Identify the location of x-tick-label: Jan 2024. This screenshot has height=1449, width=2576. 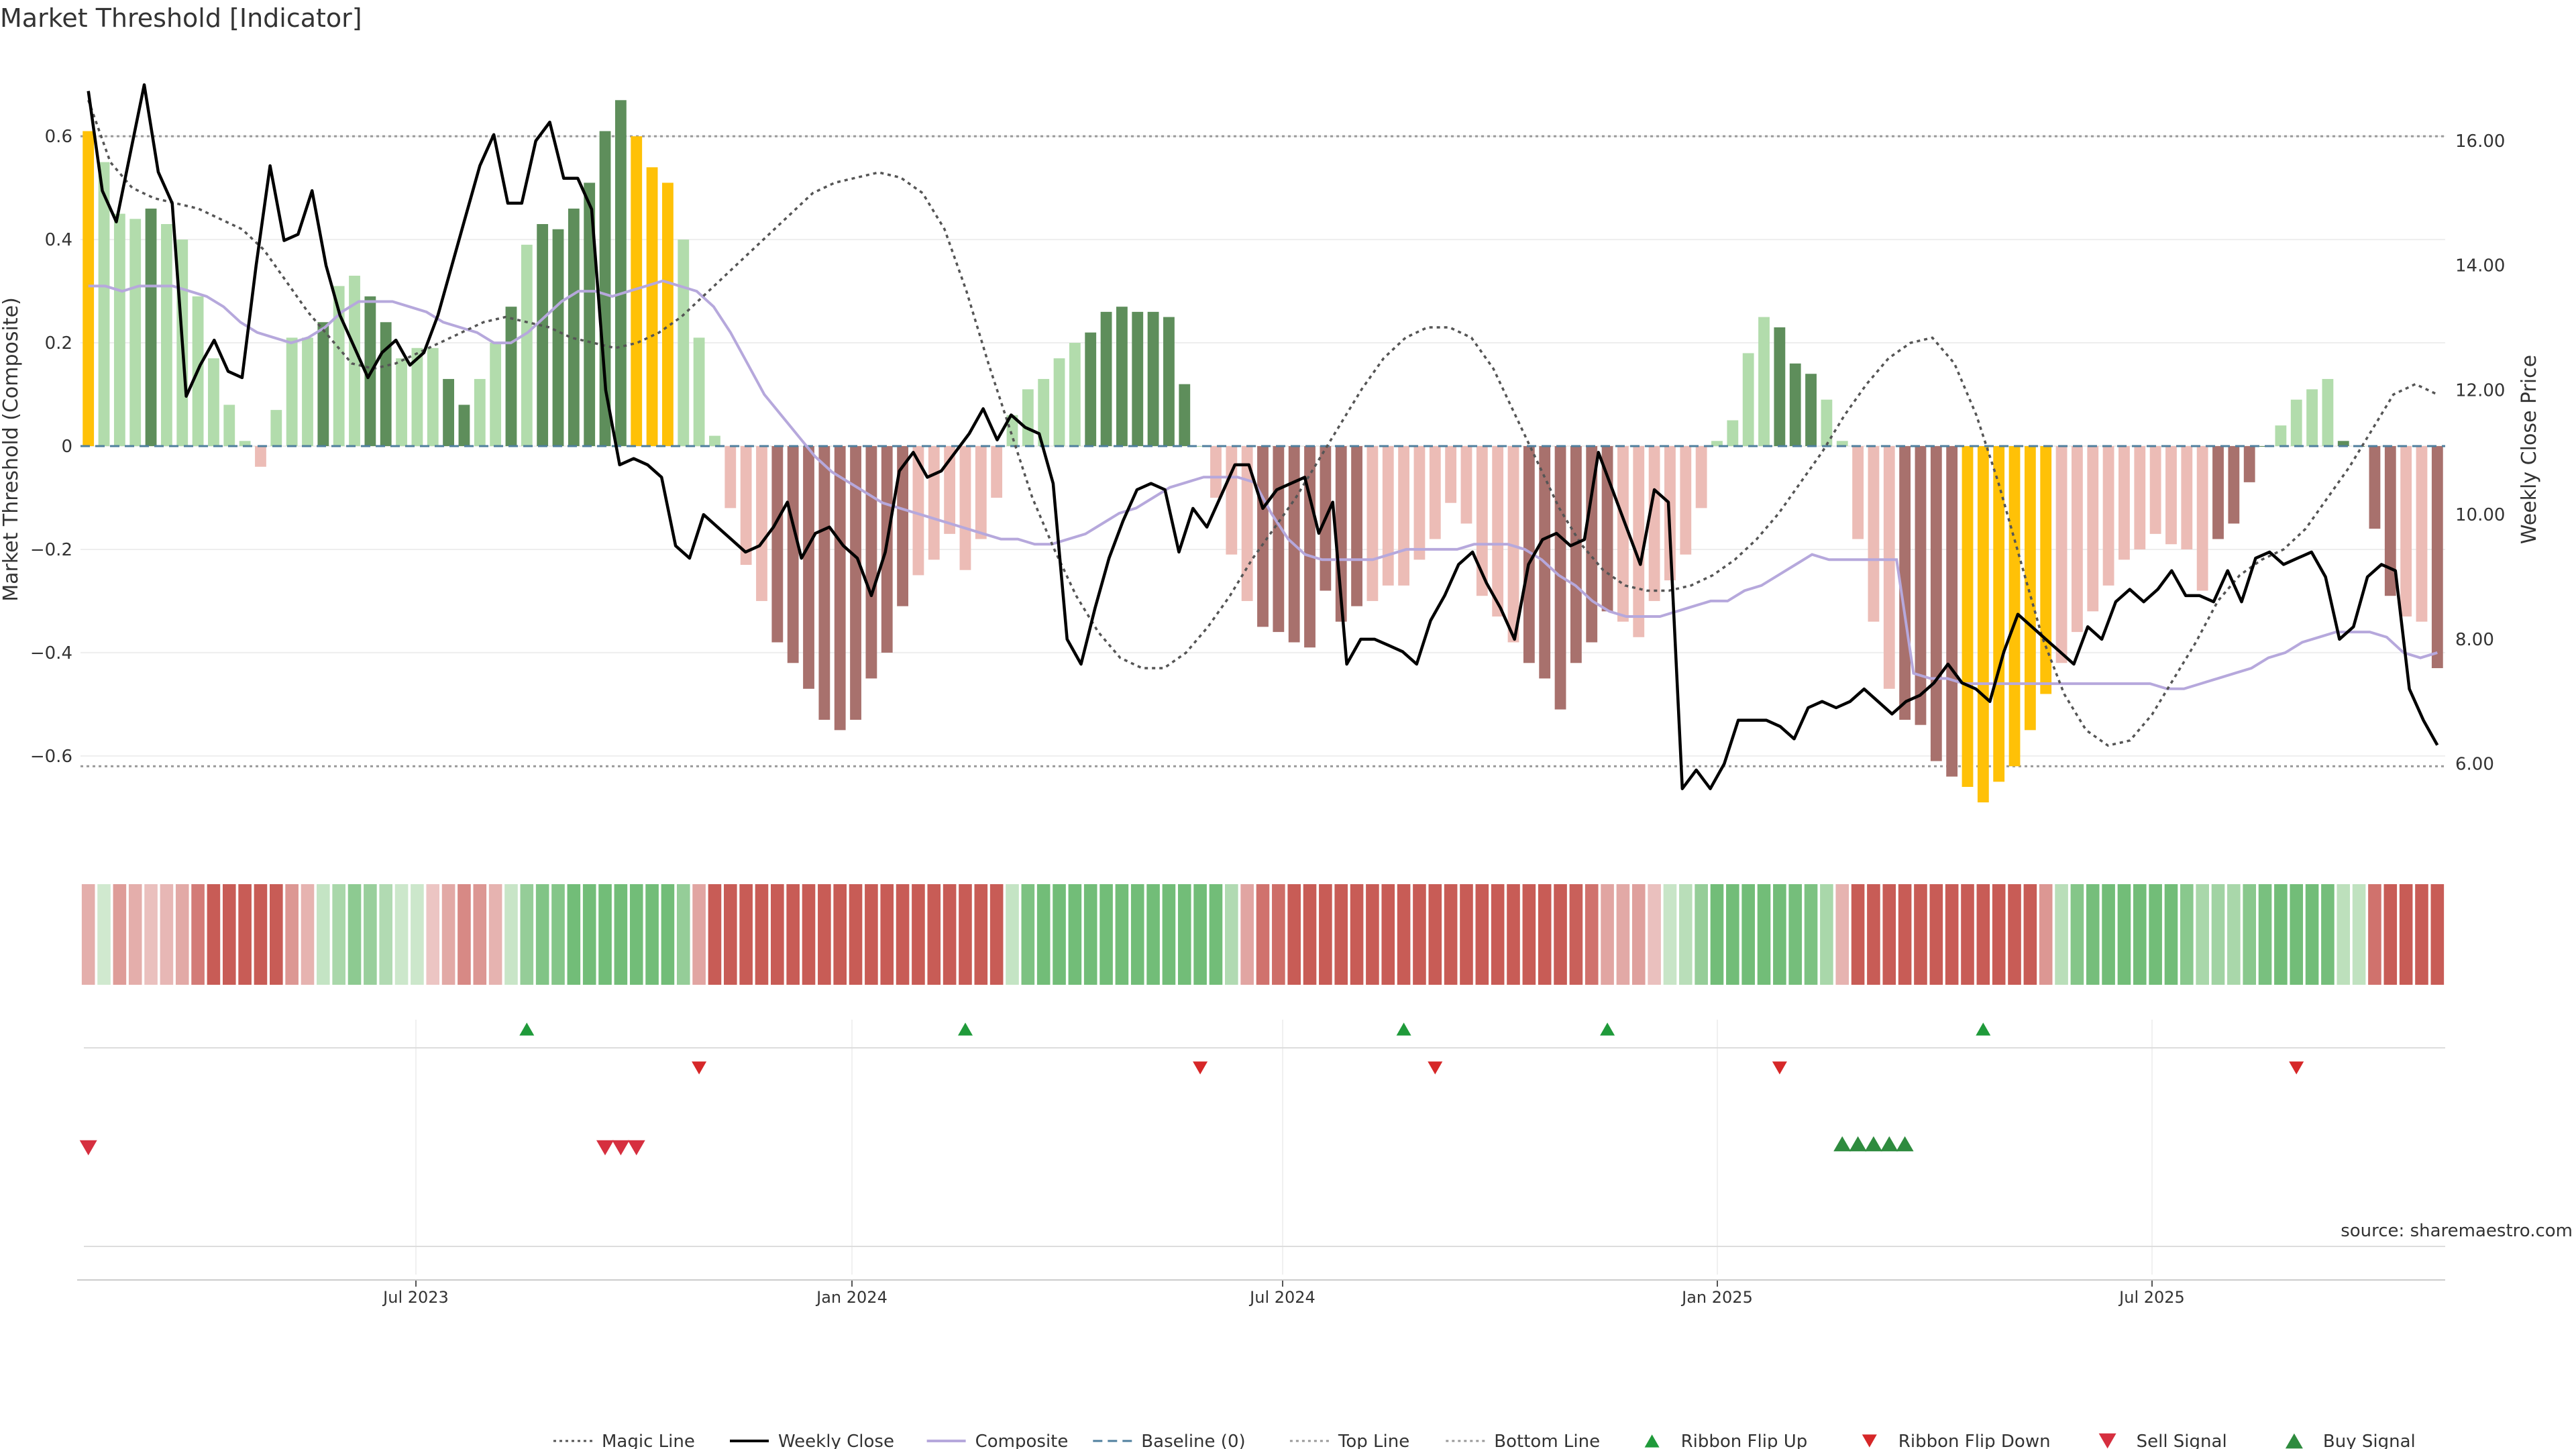
(851, 1297).